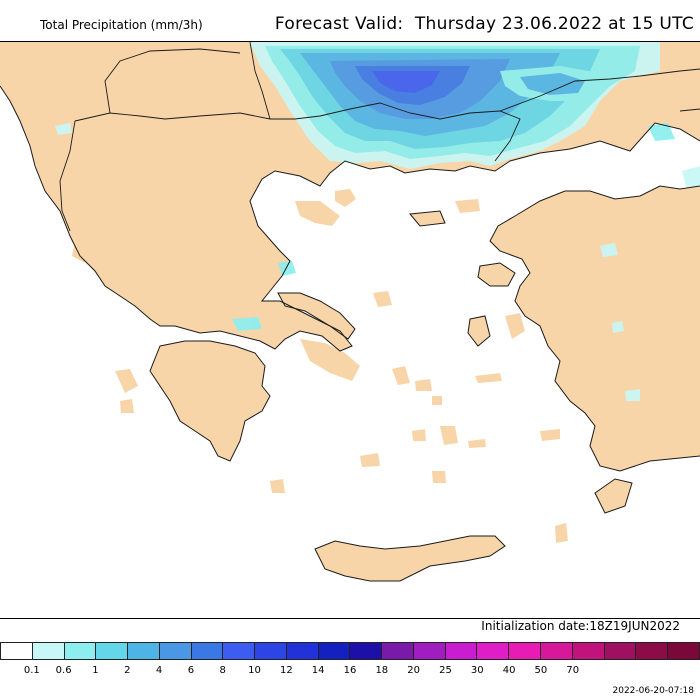 The width and height of the screenshot is (700, 700). Describe the element at coordinates (286, 670) in the screenshot. I see `scale-label: 12` at that location.